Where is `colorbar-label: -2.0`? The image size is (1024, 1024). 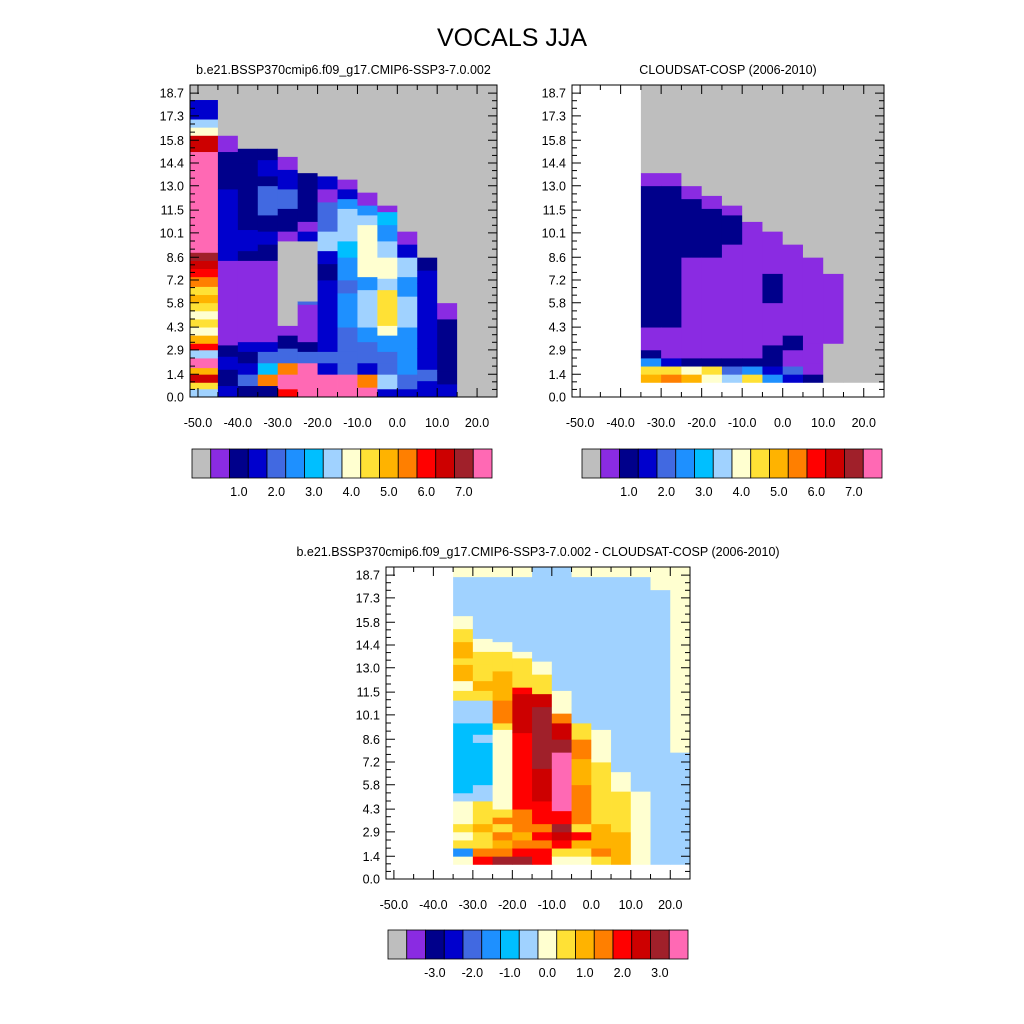
colorbar-label: -2.0 is located at coordinates (473, 973).